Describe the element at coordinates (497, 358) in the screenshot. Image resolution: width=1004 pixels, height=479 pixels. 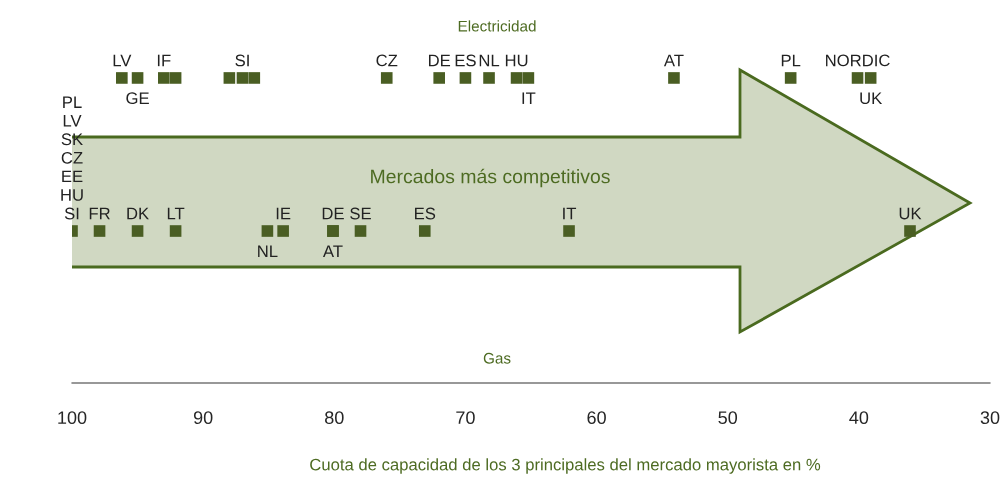
I see `y-tick-label: Gas` at that location.